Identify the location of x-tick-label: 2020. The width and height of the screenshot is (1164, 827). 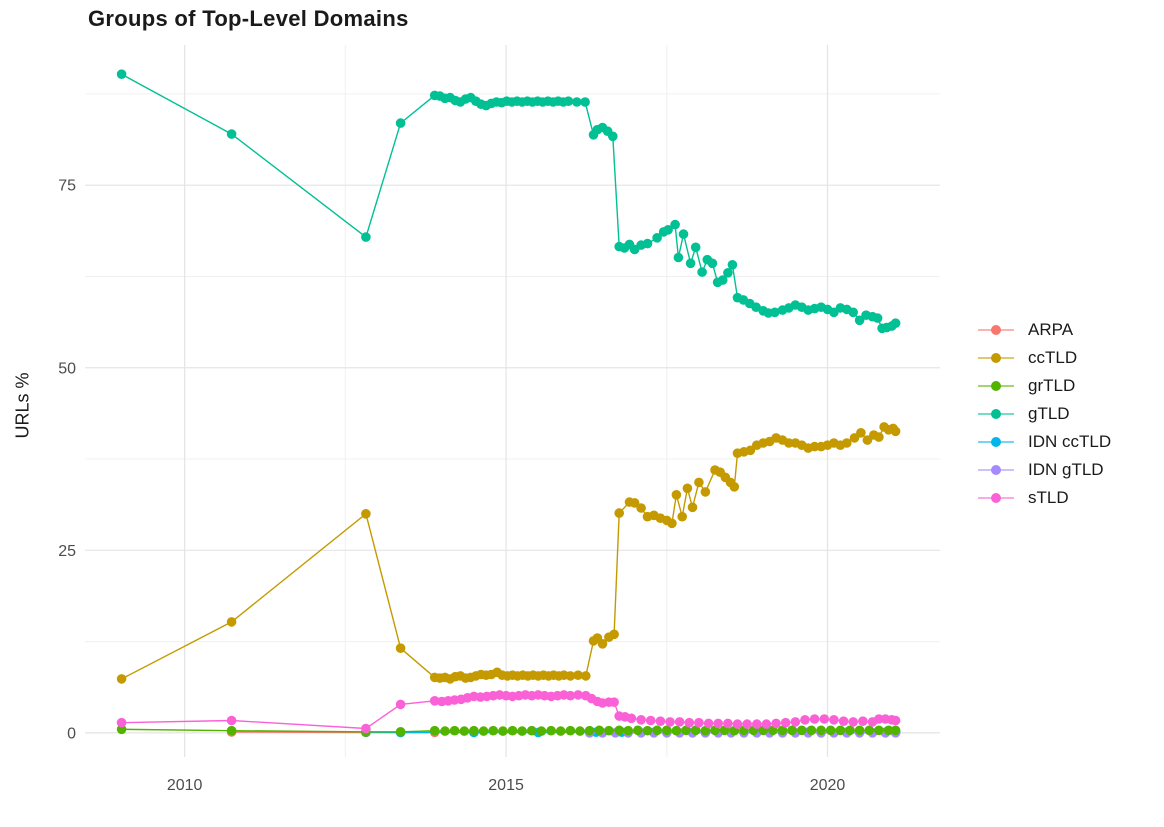
(828, 785).